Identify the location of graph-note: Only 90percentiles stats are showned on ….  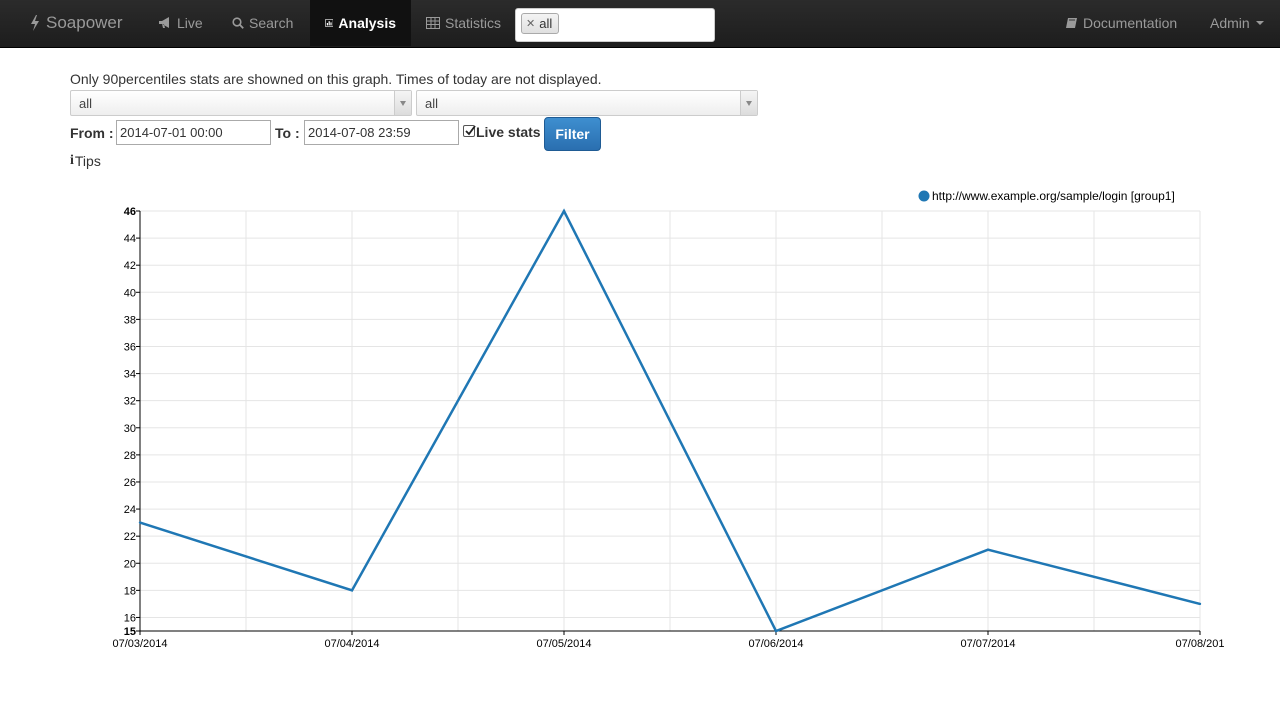
(336, 79).